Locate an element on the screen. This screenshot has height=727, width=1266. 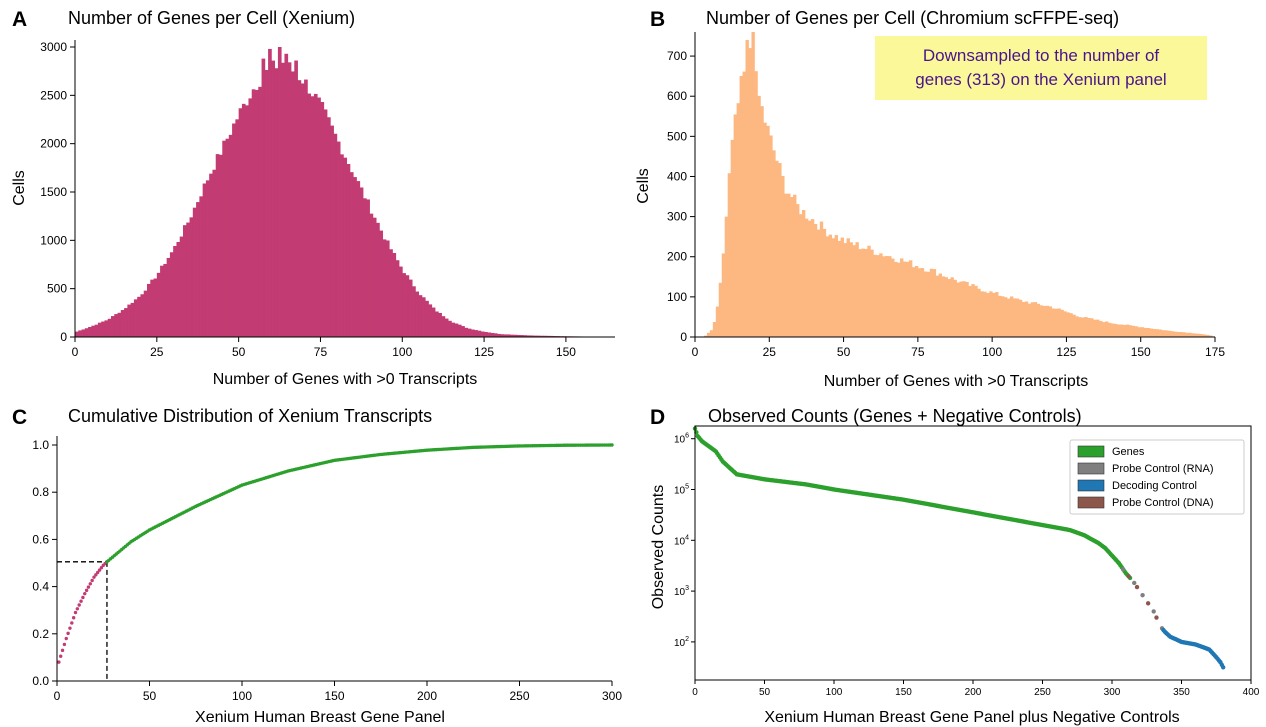
x-tick-label: 50 is located at coordinates (844, 352).